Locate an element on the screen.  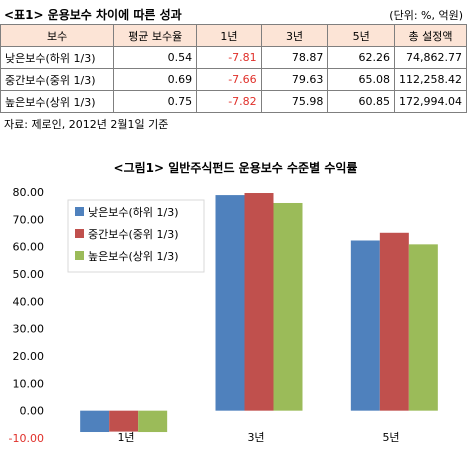
x-tick-label: 3년 is located at coordinates (255, 437).